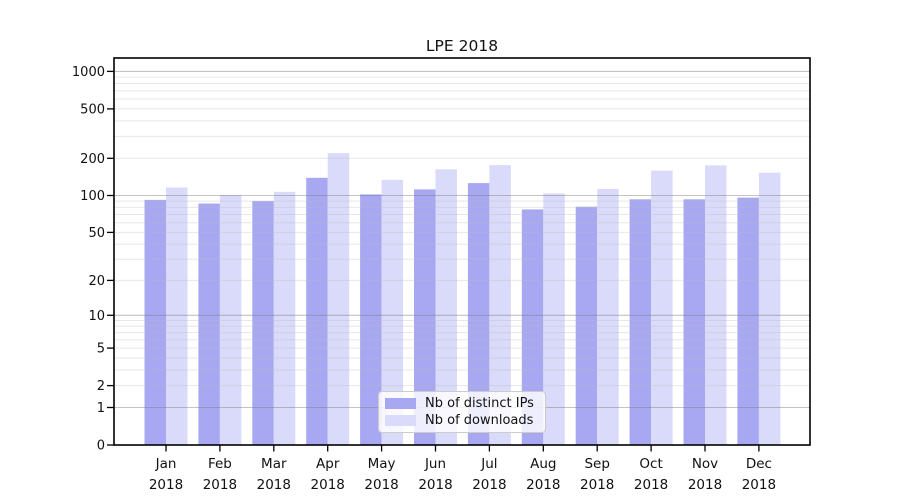 This screenshot has width=900, height=500. What do you see at coordinates (166, 464) in the screenshot?
I see `x-tick-label-month: Jan` at bounding box center [166, 464].